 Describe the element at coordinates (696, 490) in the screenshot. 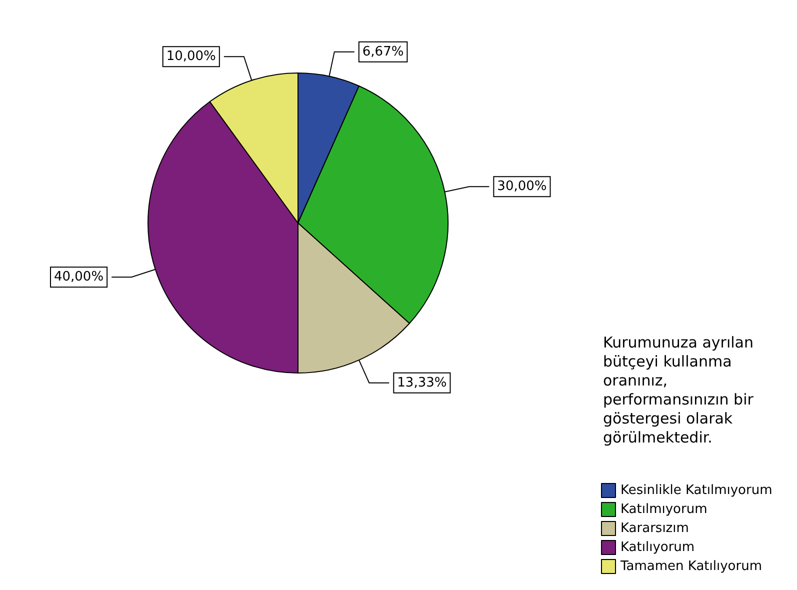

I see `legend-label: Kesinlikle Katılmıyorum` at that location.